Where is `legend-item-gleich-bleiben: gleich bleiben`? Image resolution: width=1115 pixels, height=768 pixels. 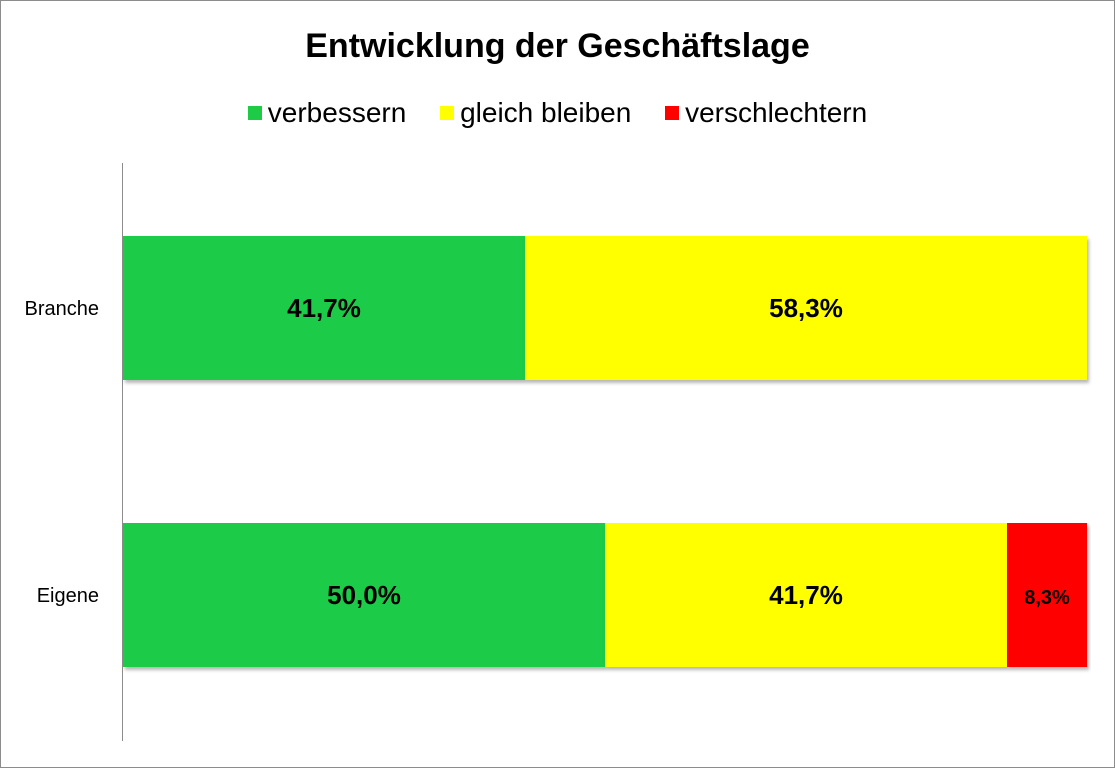 legend-item-gleich-bleiben: gleich bleiben is located at coordinates (535, 113).